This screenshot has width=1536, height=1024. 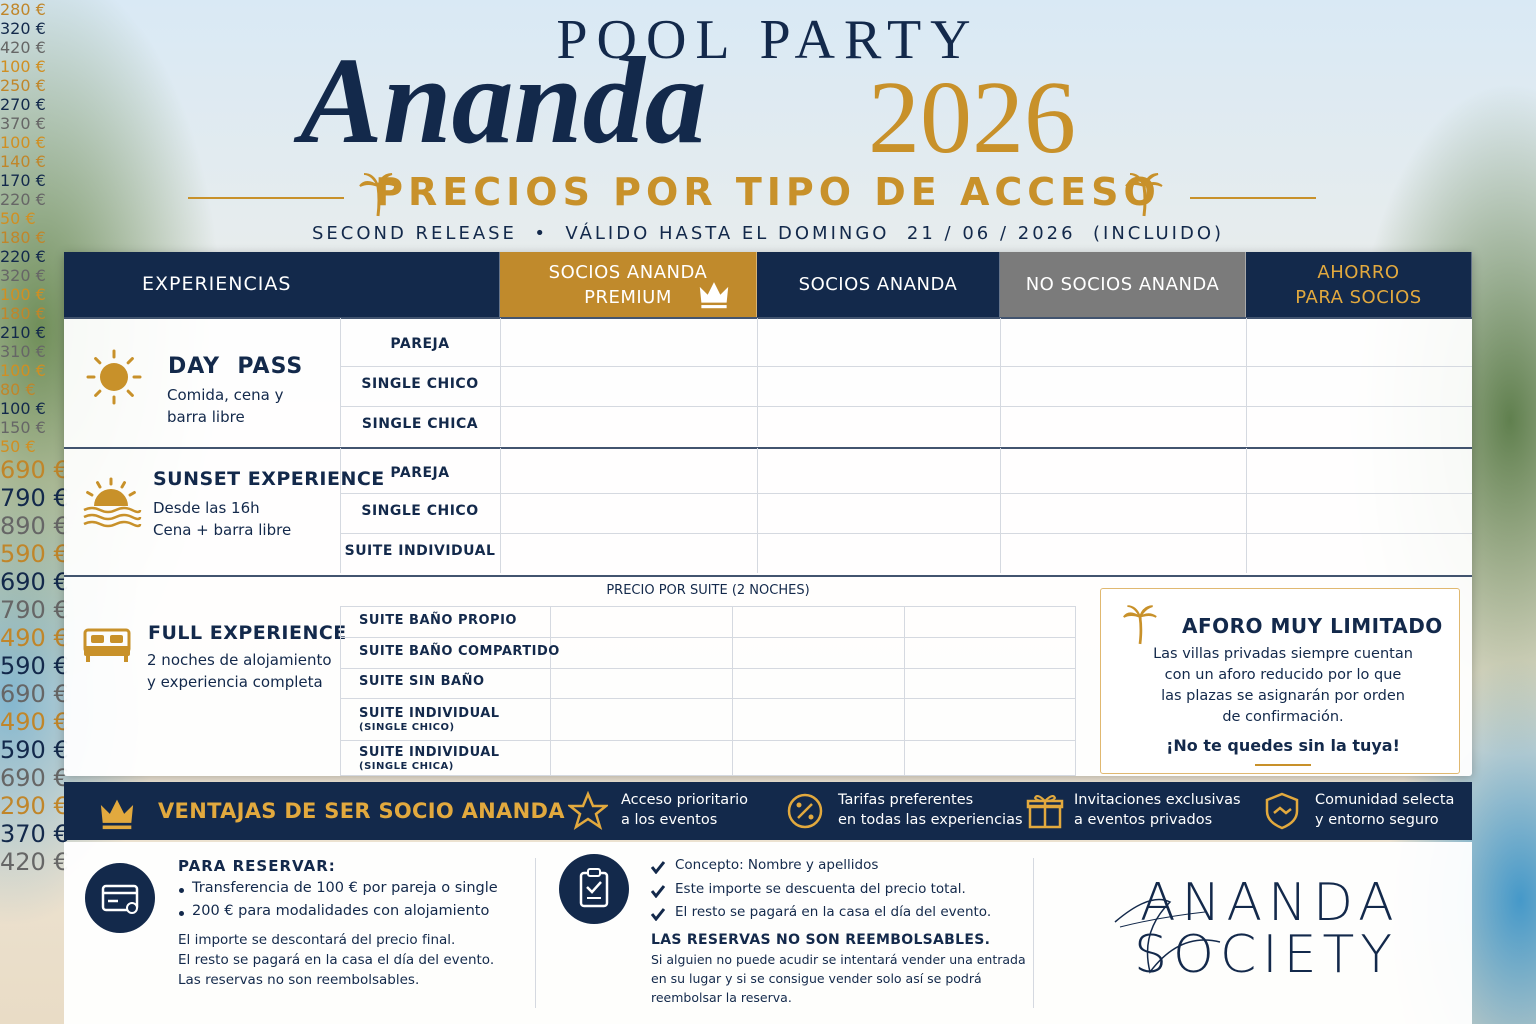 I want to click on row-type: SUITE BAÑO PROPIO, so click(x=438, y=620).